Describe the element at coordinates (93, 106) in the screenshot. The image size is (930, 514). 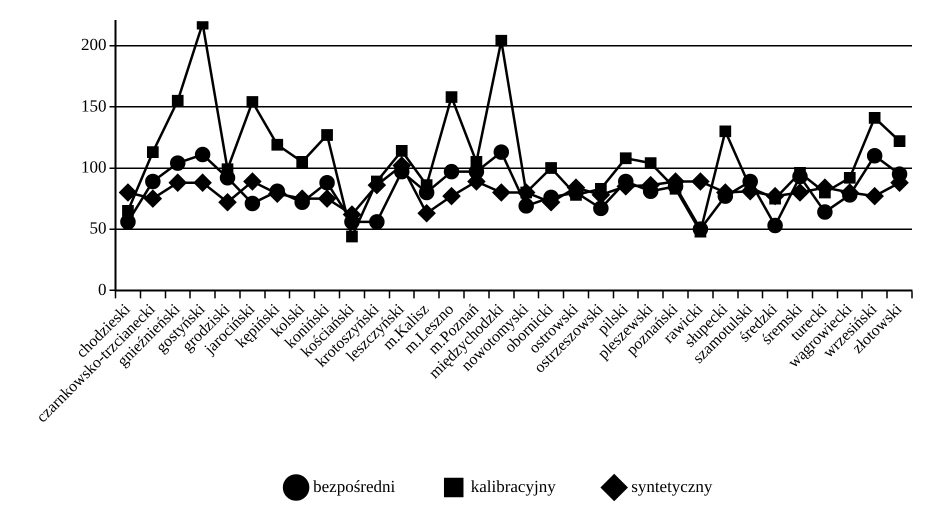
I see `y-tick-label: 150` at that location.